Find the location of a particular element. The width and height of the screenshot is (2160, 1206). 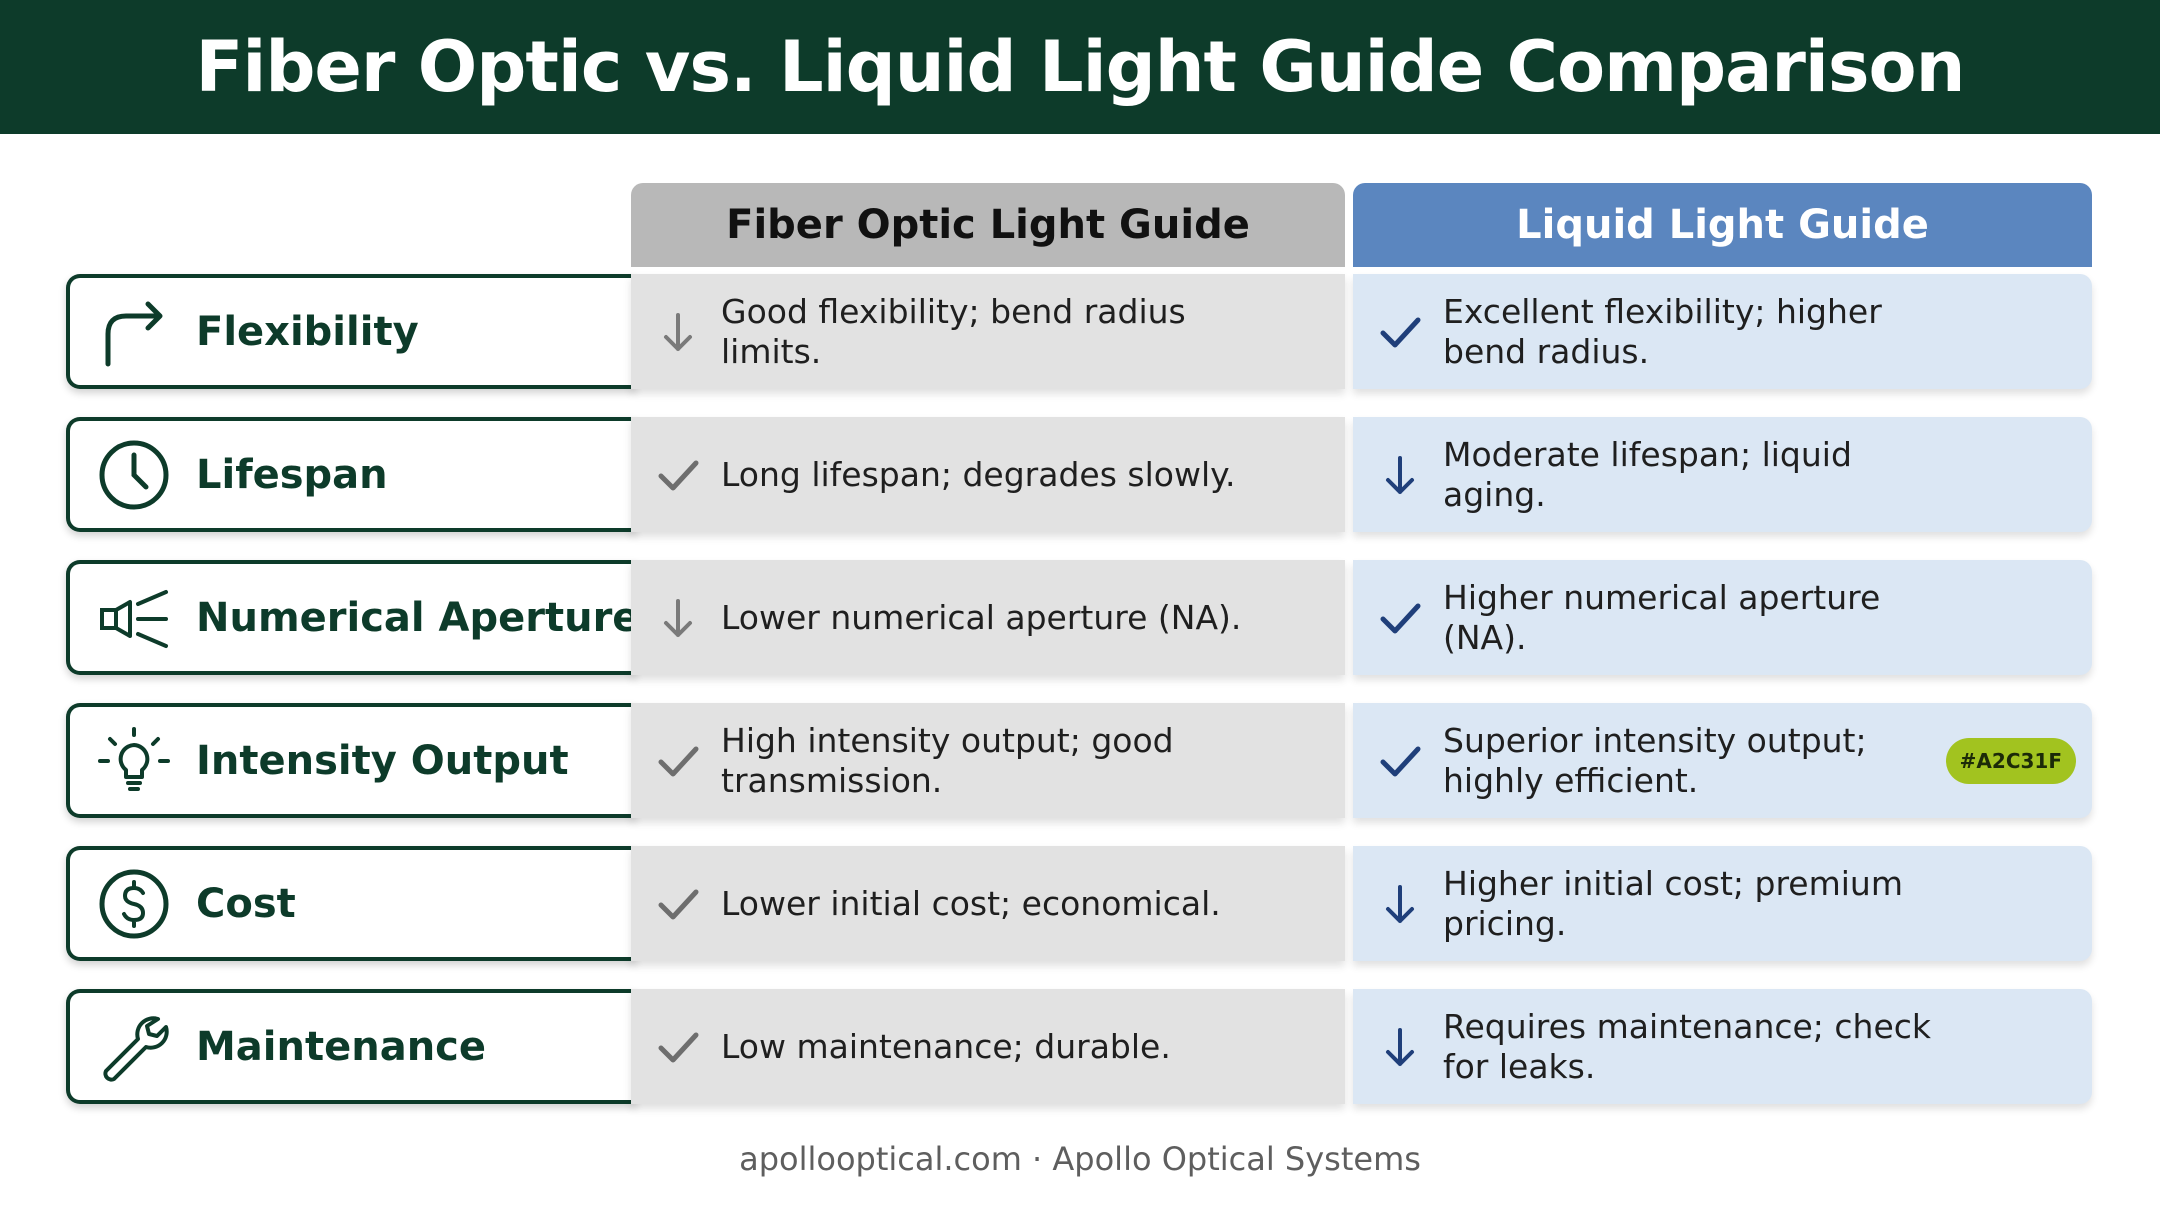

row-label: Maintenance is located at coordinates (341, 1046).